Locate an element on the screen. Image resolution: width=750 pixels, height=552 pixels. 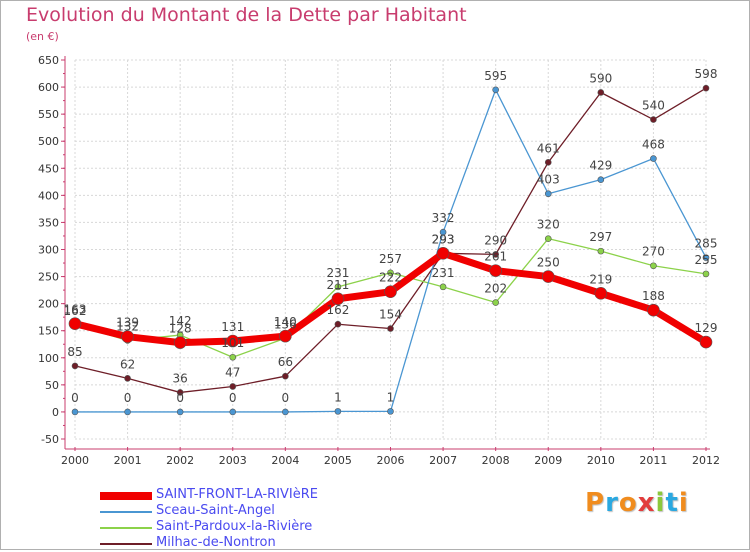
y-tick-label: 0 is located at coordinates (55, 412).